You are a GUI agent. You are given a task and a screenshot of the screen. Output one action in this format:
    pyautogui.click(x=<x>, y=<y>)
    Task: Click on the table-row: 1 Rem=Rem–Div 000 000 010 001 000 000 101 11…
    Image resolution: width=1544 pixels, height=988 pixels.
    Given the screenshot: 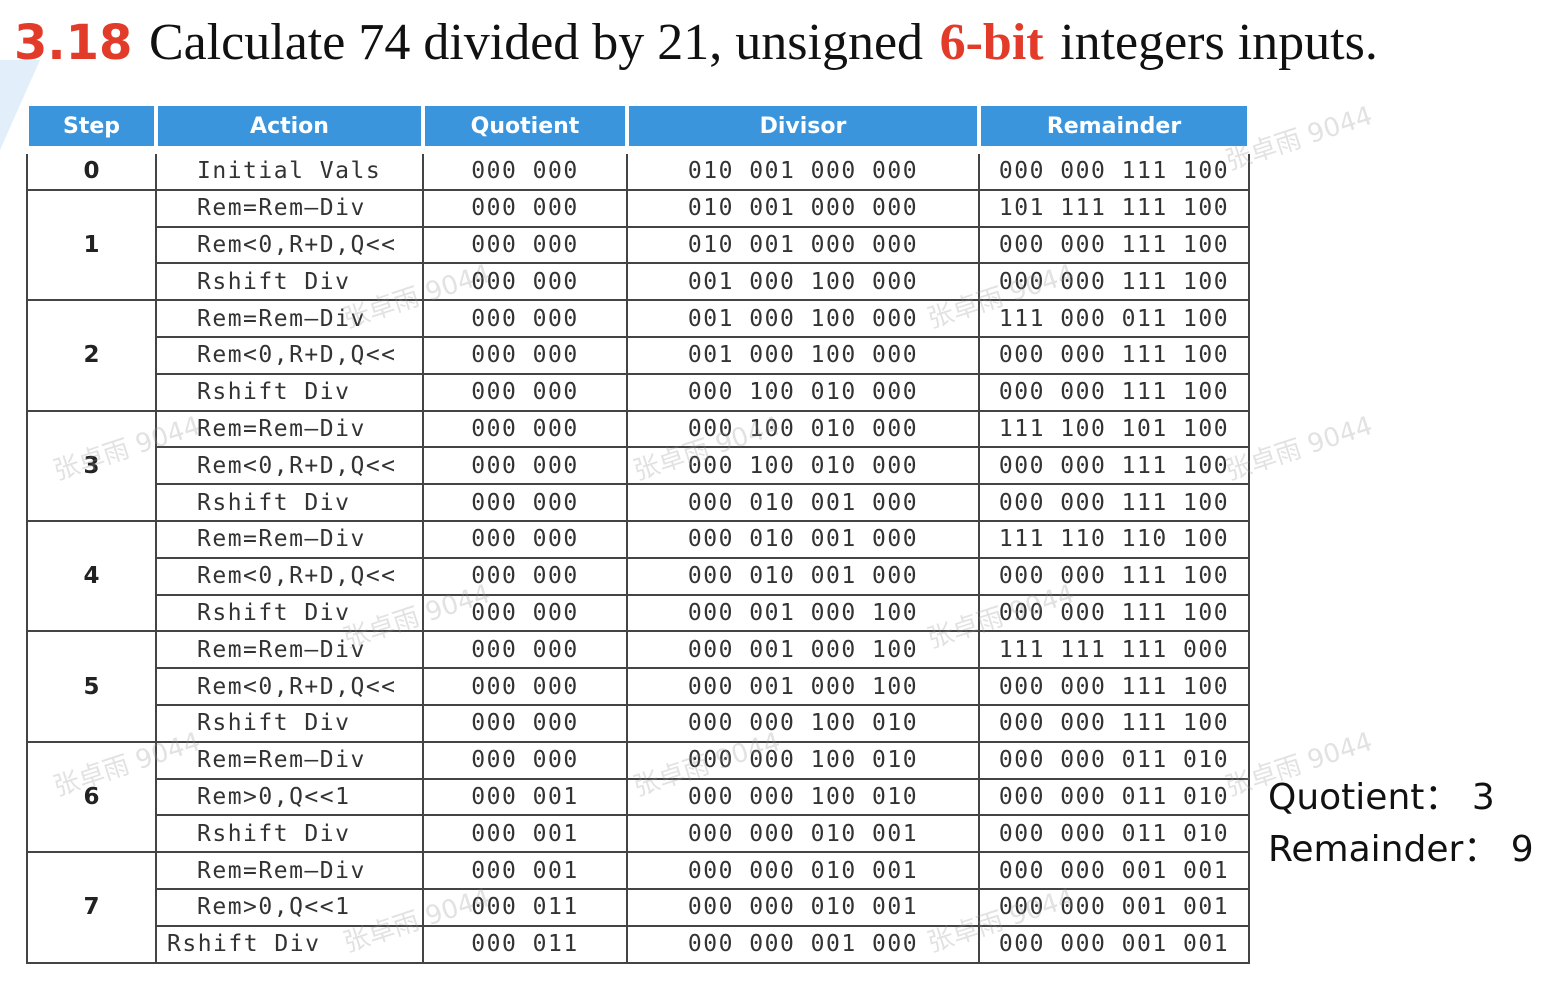 What is the action you would take?
    pyautogui.click(x=638, y=245)
    